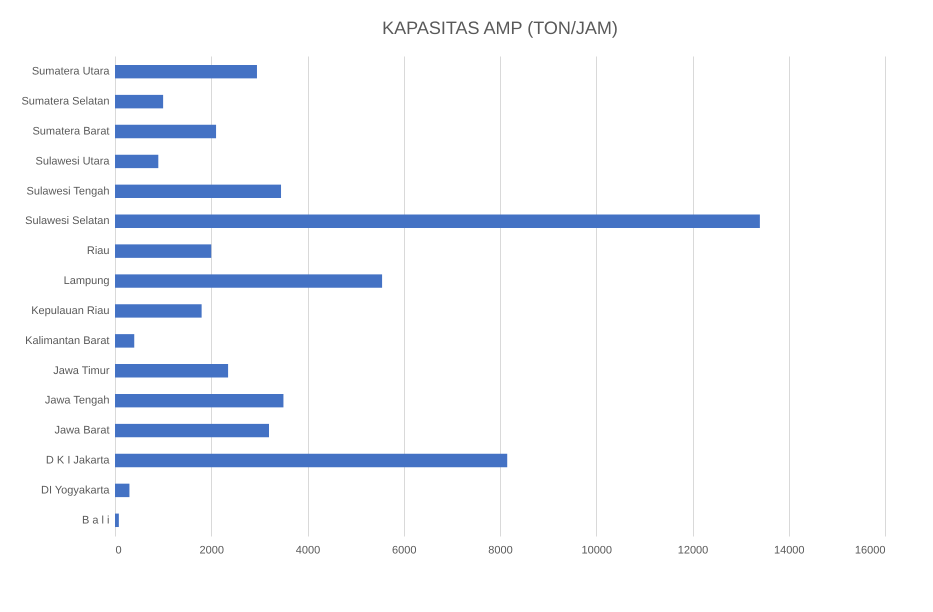 Image resolution: width=933 pixels, height=612 pixels. What do you see at coordinates (70, 310) in the screenshot?
I see `y-tick-label: Kepulauan Riau` at bounding box center [70, 310].